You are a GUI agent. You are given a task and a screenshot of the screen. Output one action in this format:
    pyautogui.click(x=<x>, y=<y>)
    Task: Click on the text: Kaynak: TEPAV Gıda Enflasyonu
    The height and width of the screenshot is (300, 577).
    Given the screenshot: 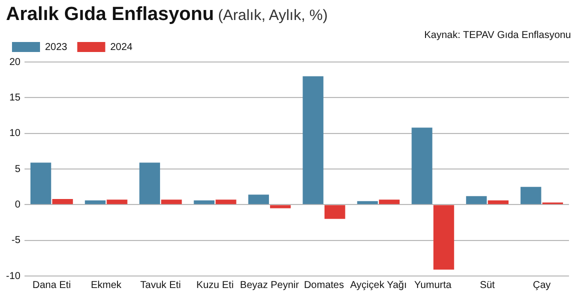 What is the action you would take?
    pyautogui.click(x=497, y=35)
    